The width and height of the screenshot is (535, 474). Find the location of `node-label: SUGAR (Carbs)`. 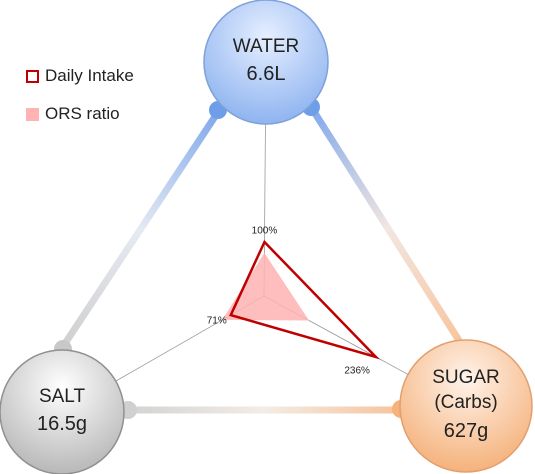

node-label: SUGAR (Carbs) is located at coordinates (466, 390).